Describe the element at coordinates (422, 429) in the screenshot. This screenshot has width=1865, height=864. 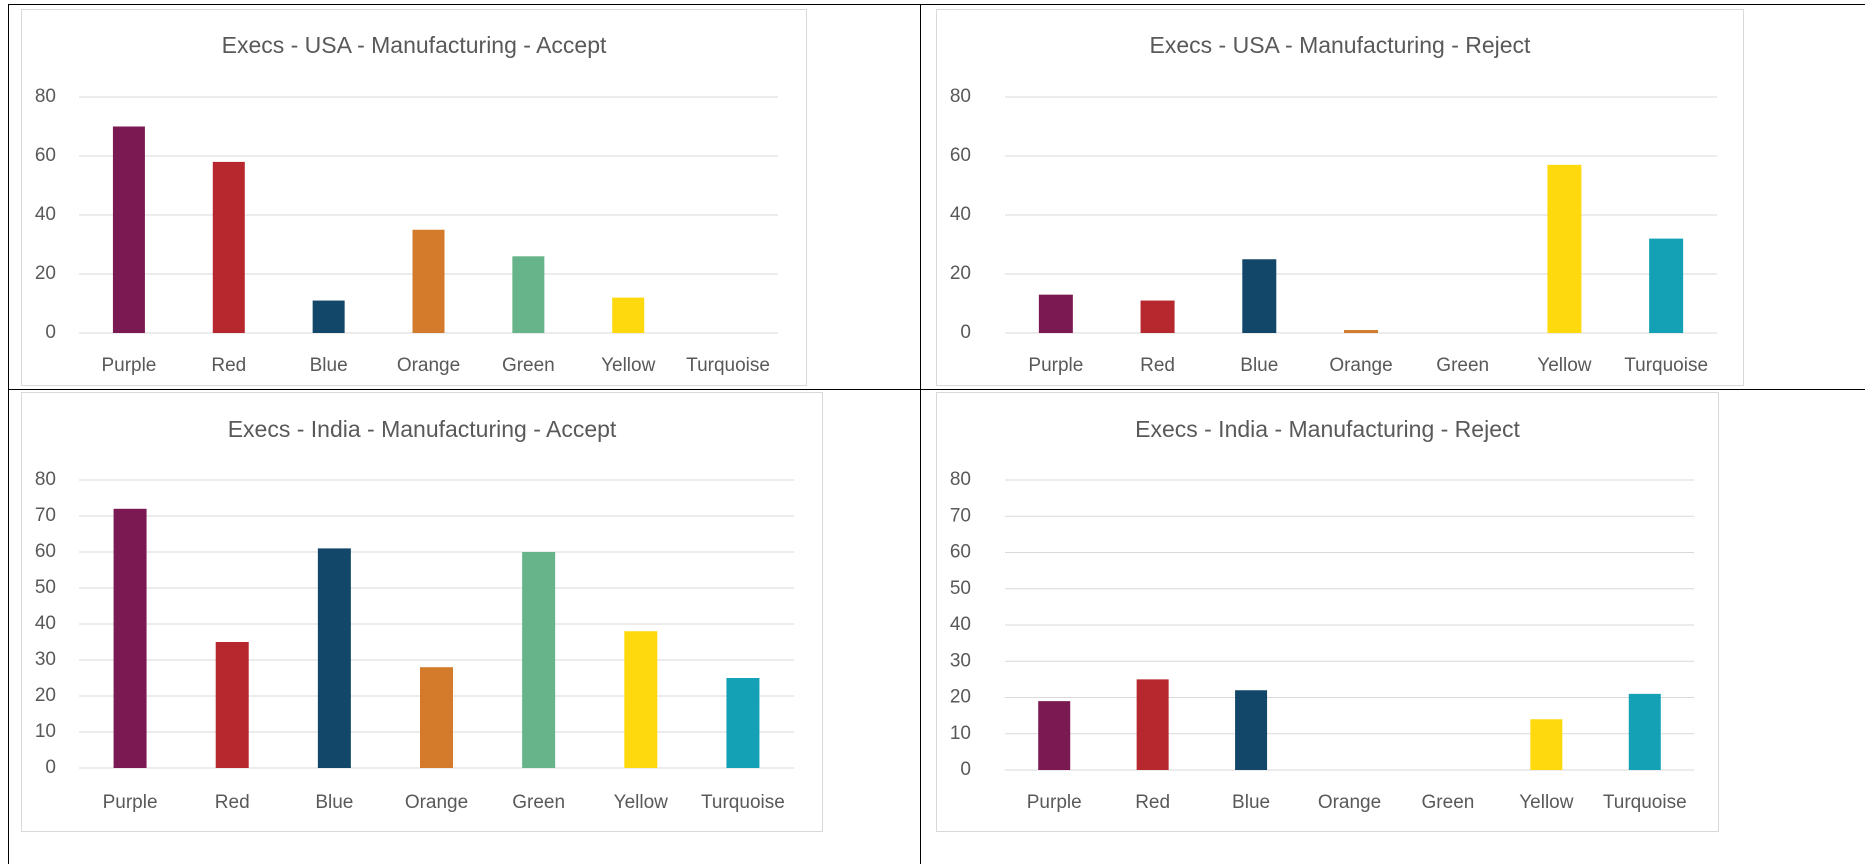
I see `chart-title: Execs - India - Manufacturing - Accept` at that location.